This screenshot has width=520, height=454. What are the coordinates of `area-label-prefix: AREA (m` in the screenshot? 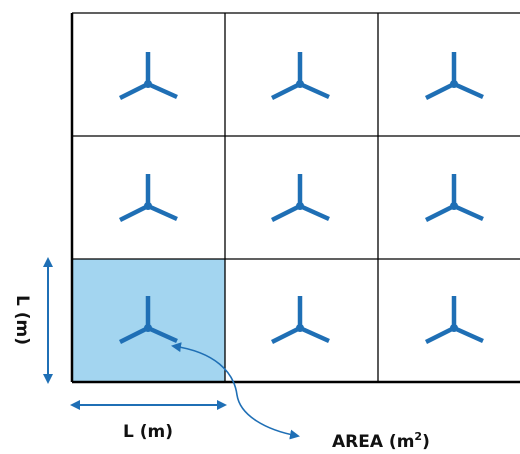 It's located at (373, 442).